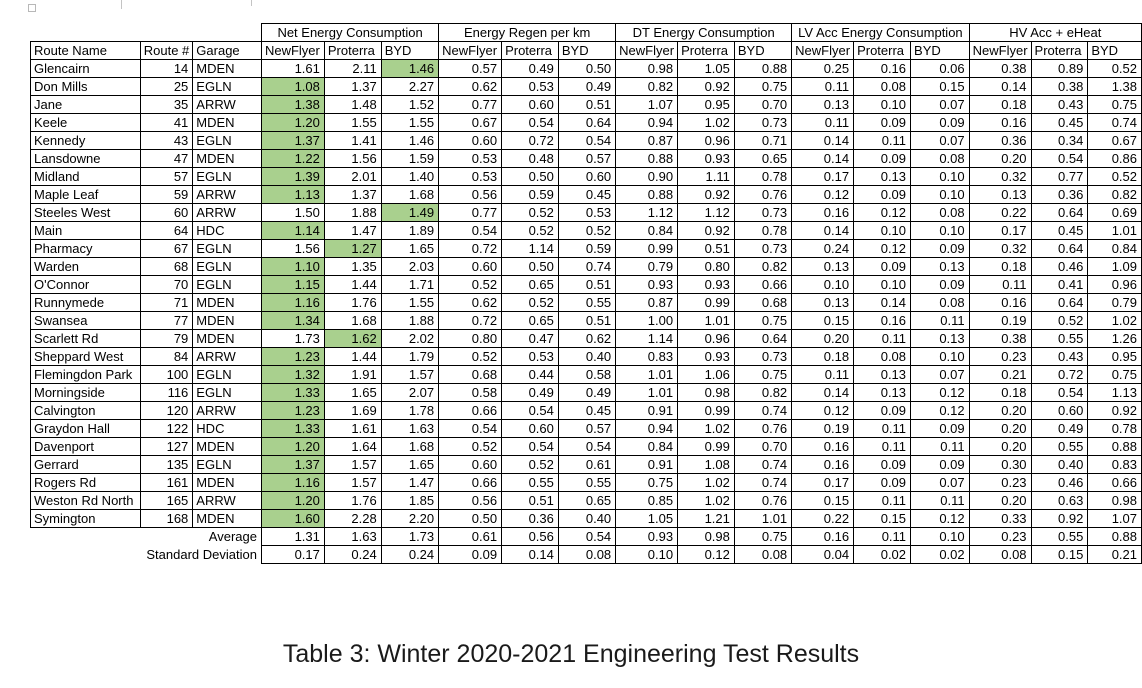 The image size is (1142, 688). What do you see at coordinates (587, 356) in the screenshot?
I see `value-cell: 0.40` at bounding box center [587, 356].